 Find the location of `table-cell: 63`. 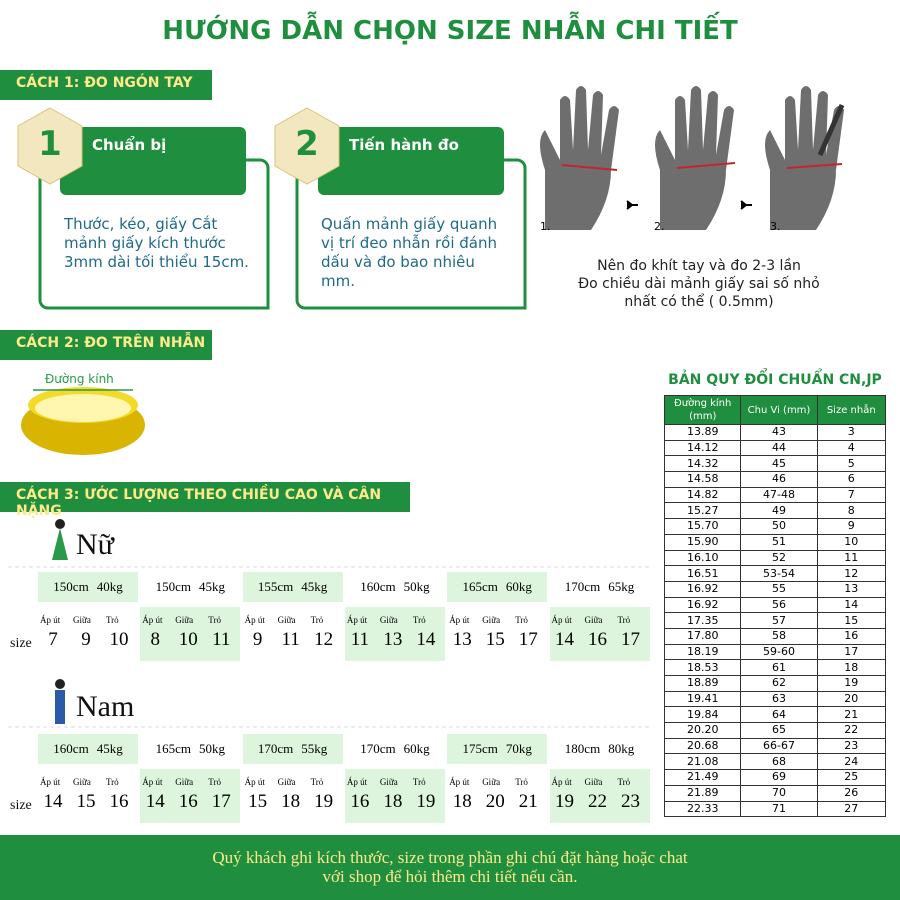

table-cell: 63 is located at coordinates (779, 699).